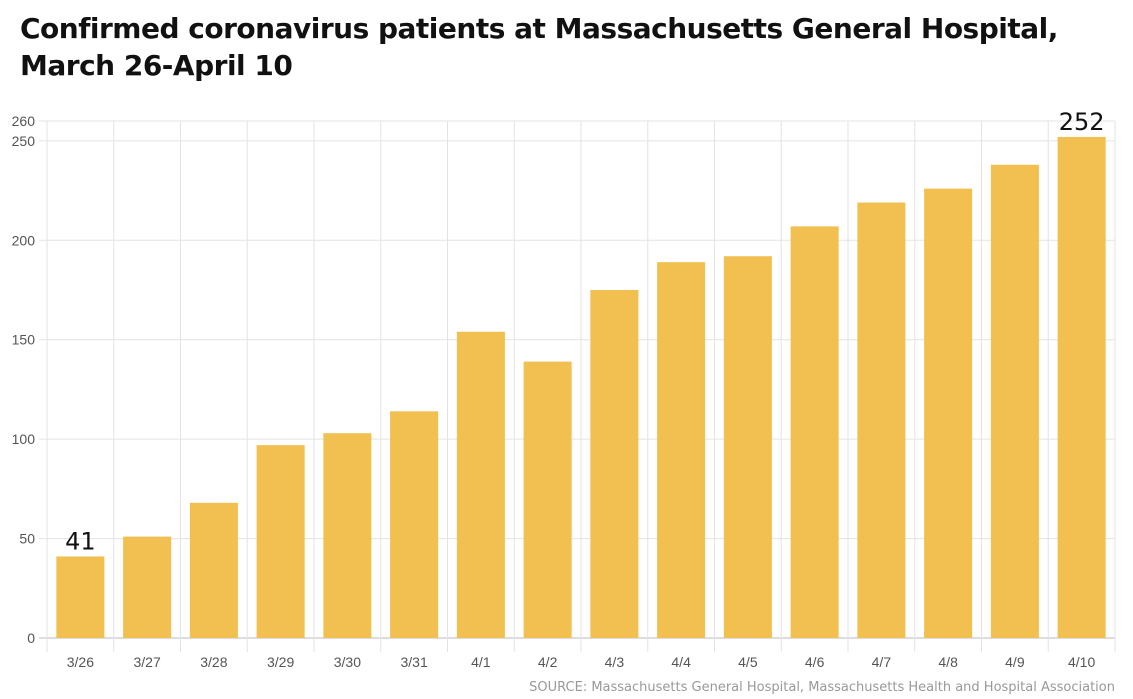 The width and height of the screenshot is (1133, 699). Describe the element at coordinates (1082, 122) in the screenshot. I see `data-label: 252` at that location.